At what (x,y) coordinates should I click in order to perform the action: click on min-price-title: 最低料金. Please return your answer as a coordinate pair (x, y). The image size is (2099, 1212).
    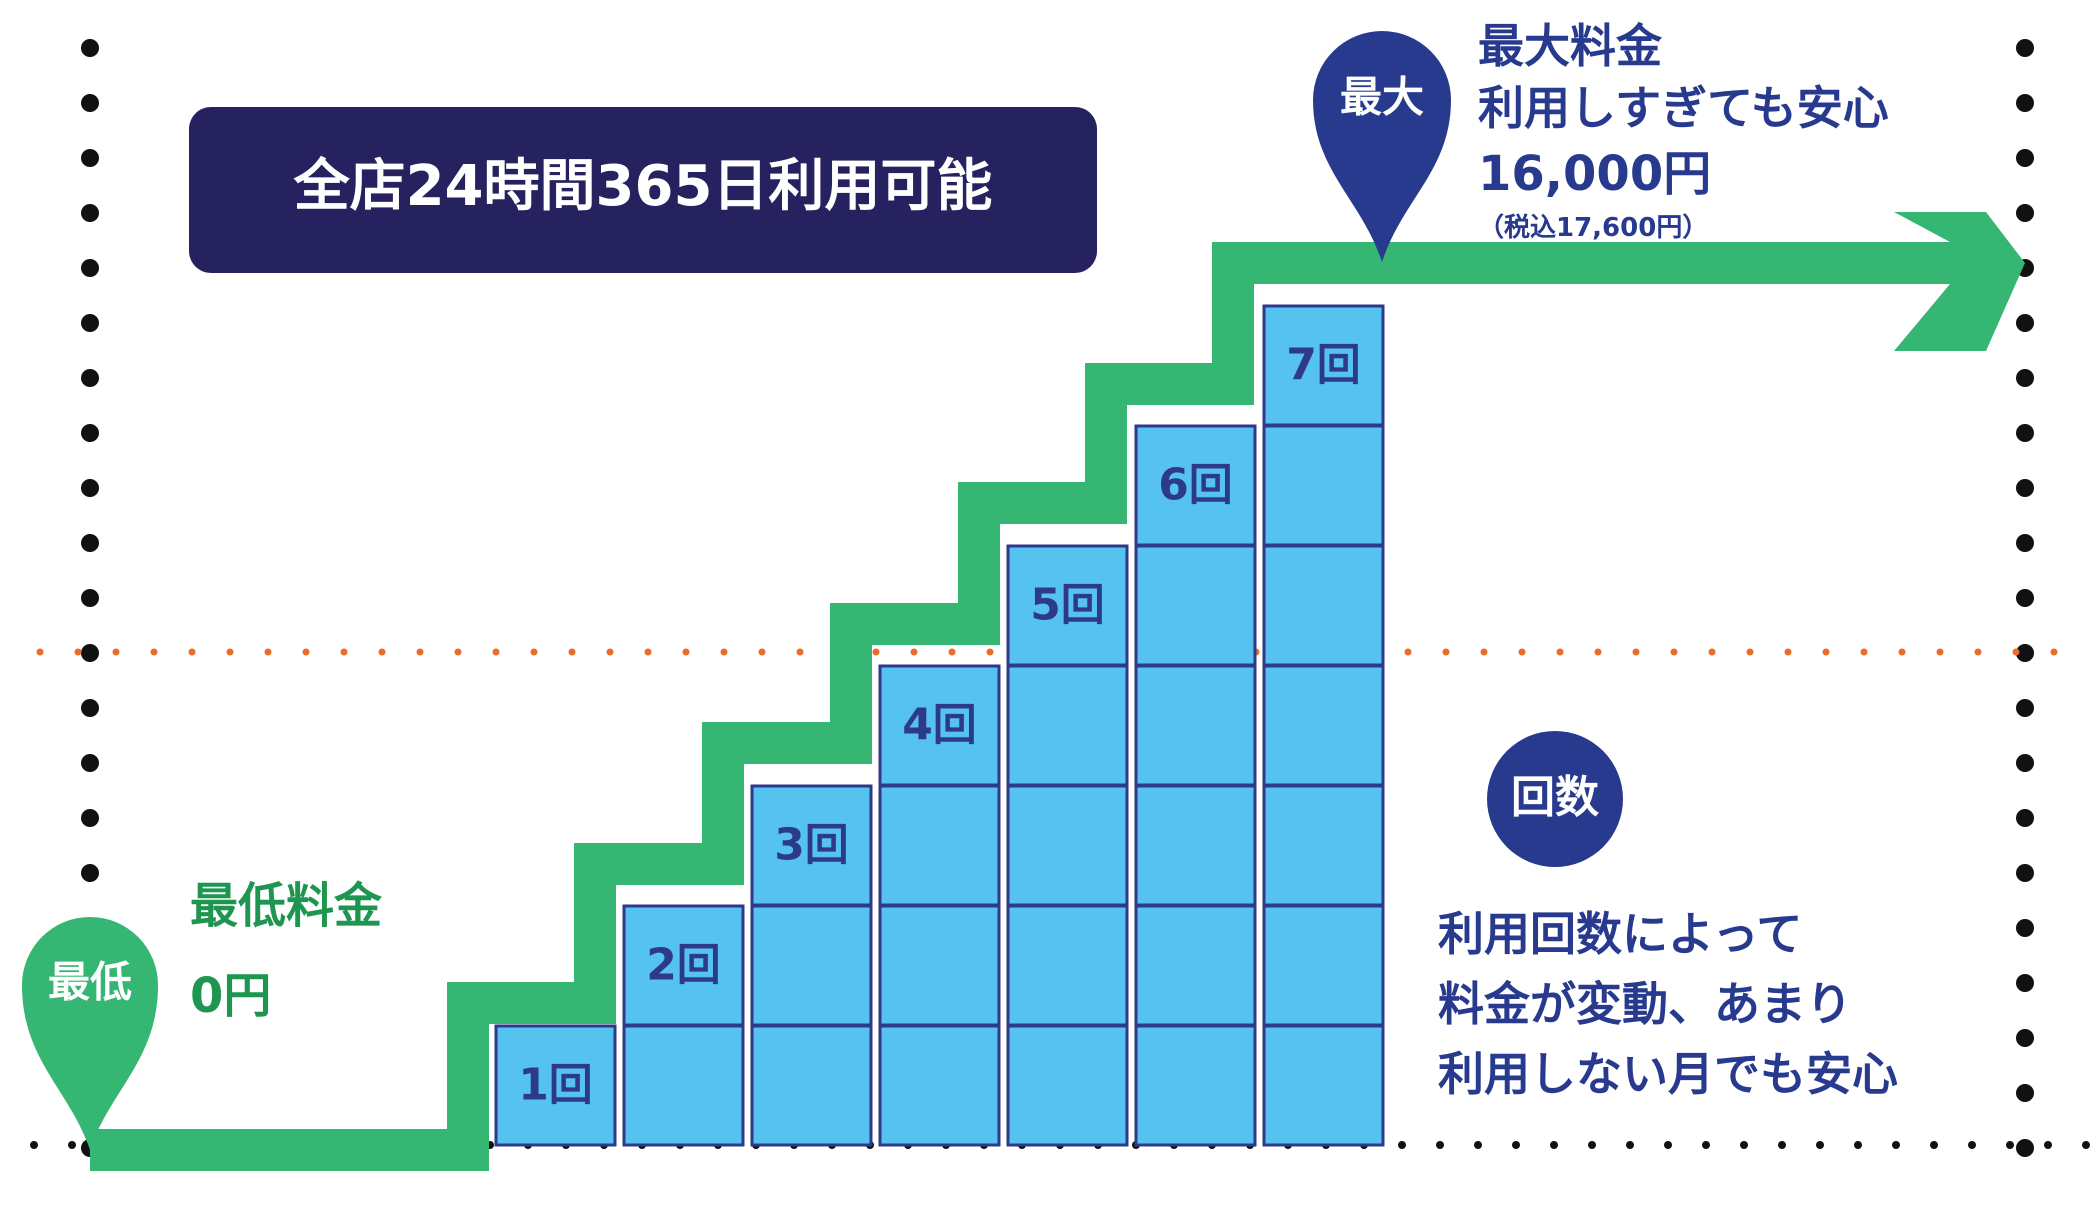
    Looking at the image, I should click on (286, 906).